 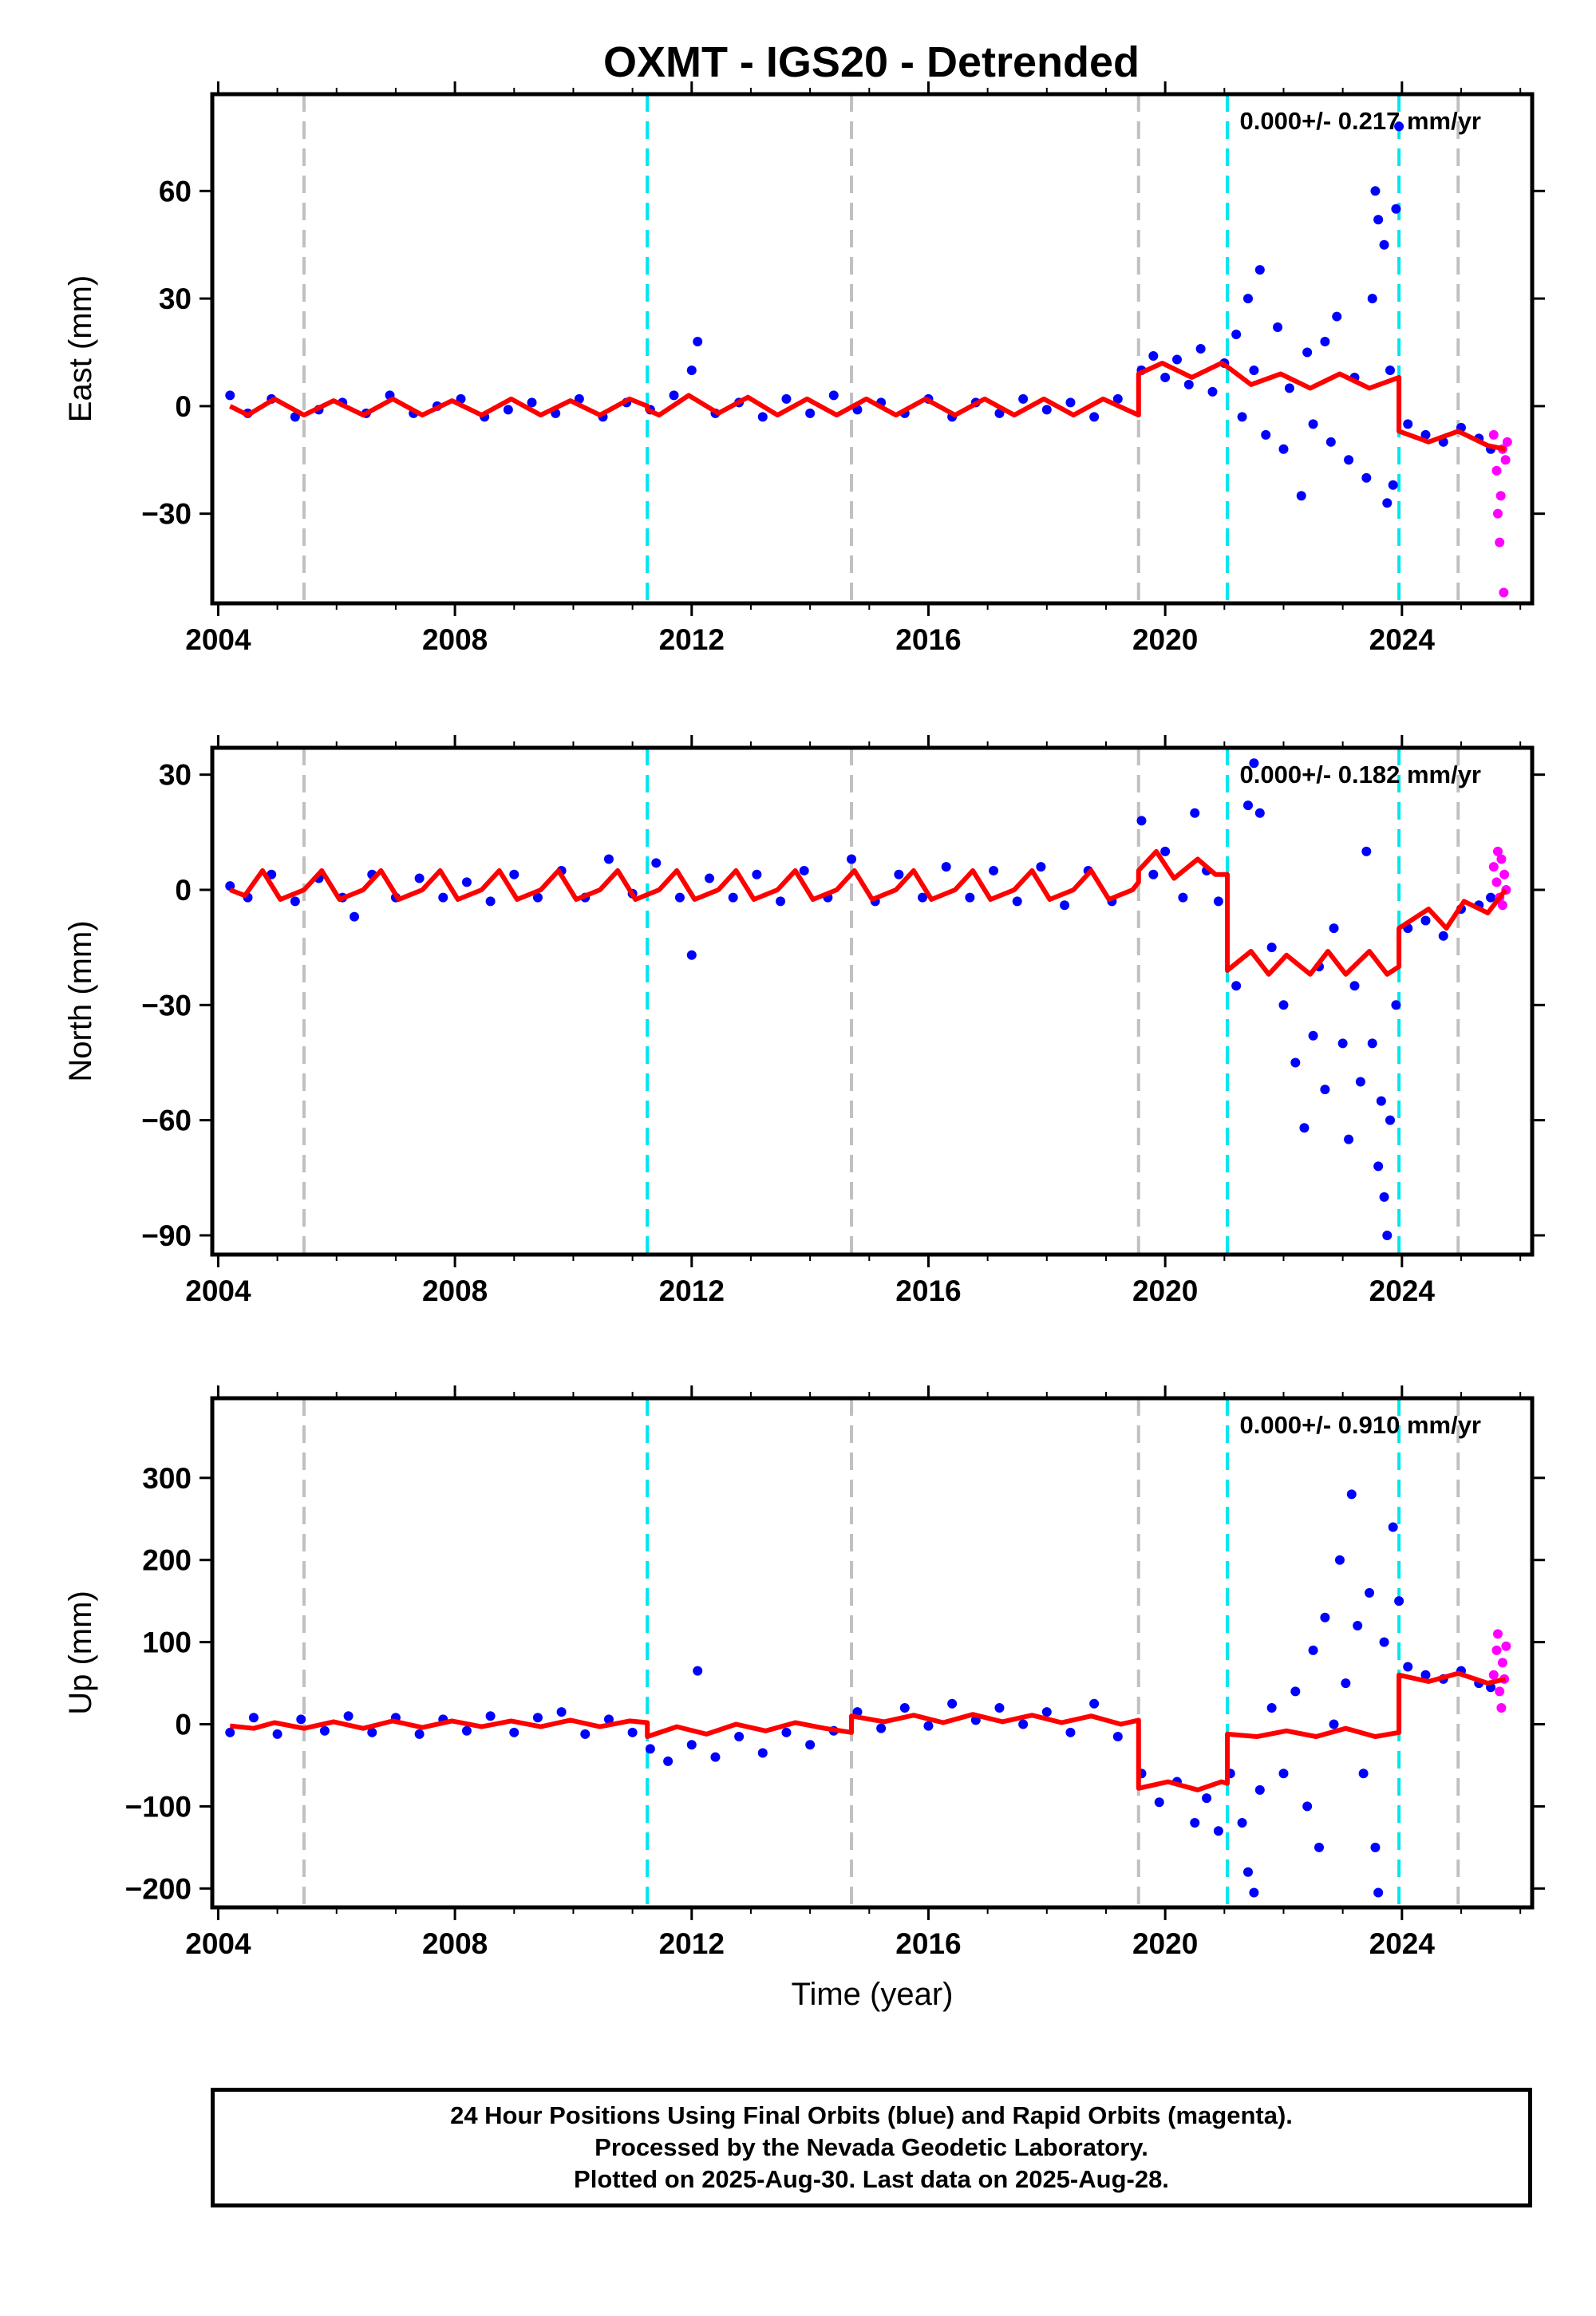 What do you see at coordinates (166, 1006) in the screenshot?
I see `y-tick-label: −30` at bounding box center [166, 1006].